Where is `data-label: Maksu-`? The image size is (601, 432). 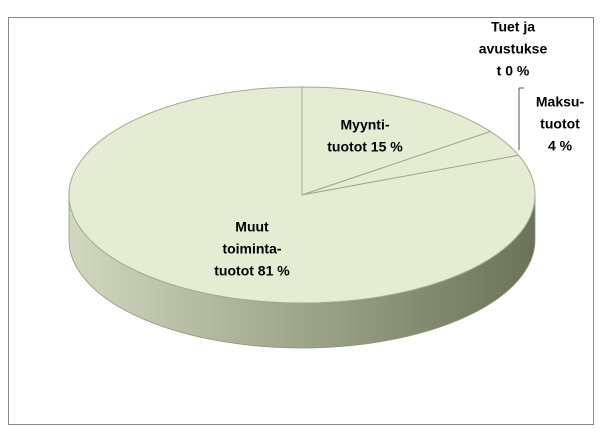
data-label: Maksu- is located at coordinates (560, 102).